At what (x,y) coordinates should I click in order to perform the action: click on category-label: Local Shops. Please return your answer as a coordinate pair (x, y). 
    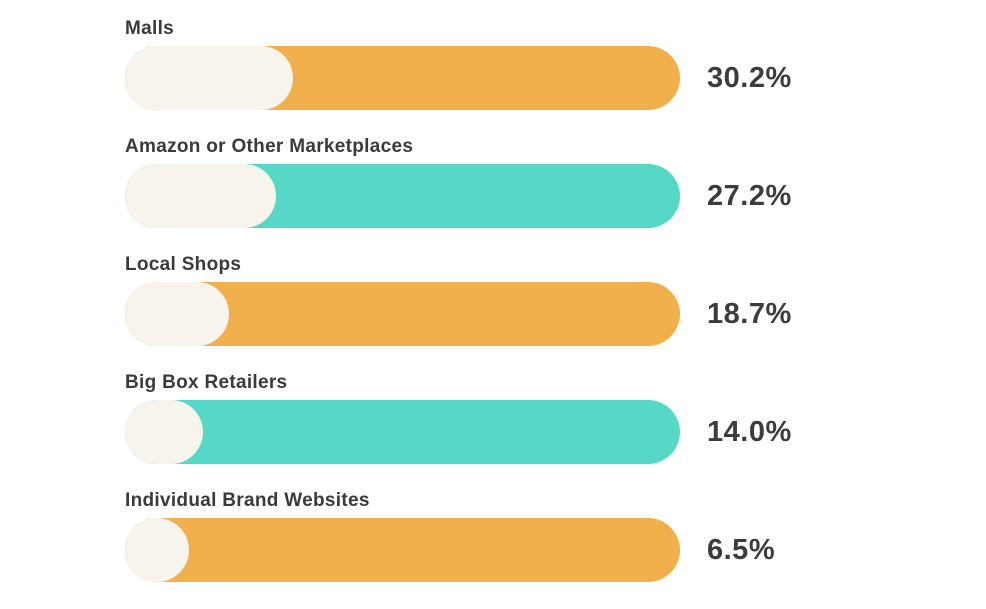
    Looking at the image, I should click on (183, 264).